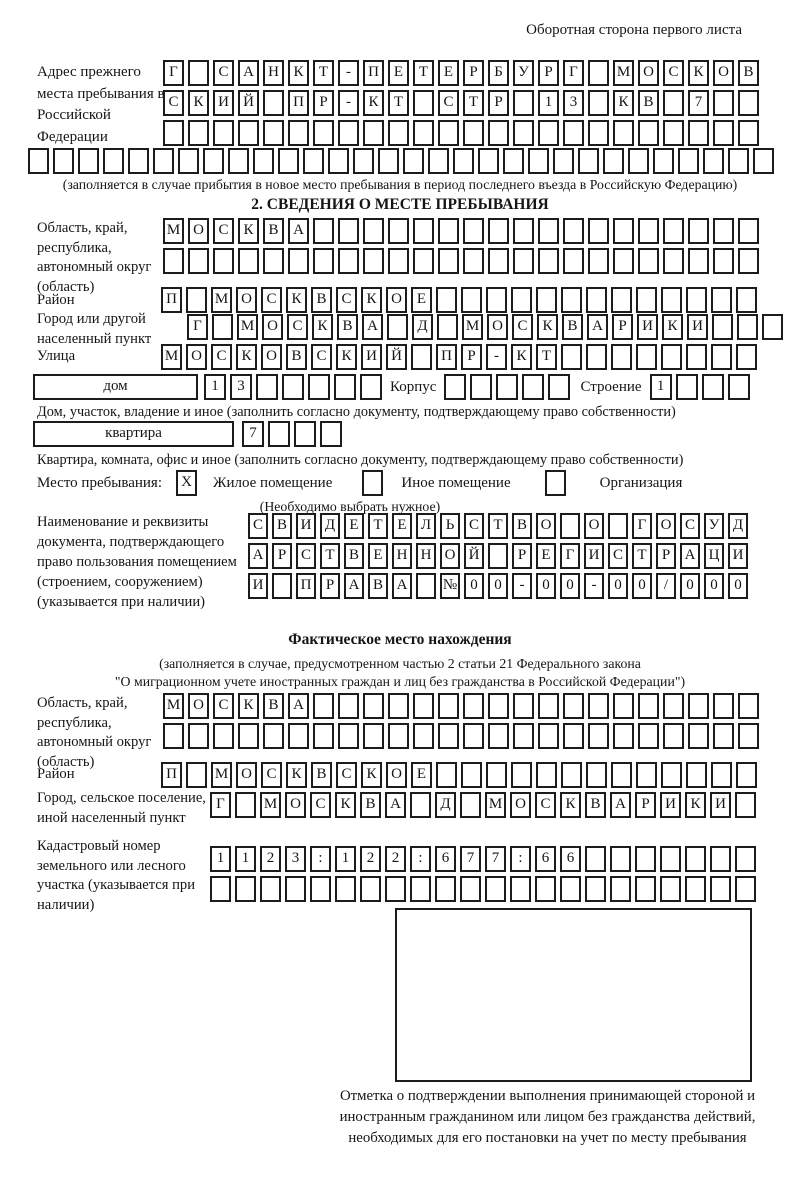 The height and width of the screenshot is (1180, 800). Describe the element at coordinates (426, 556) in the screenshot. I see `char-box: Н` at that location.